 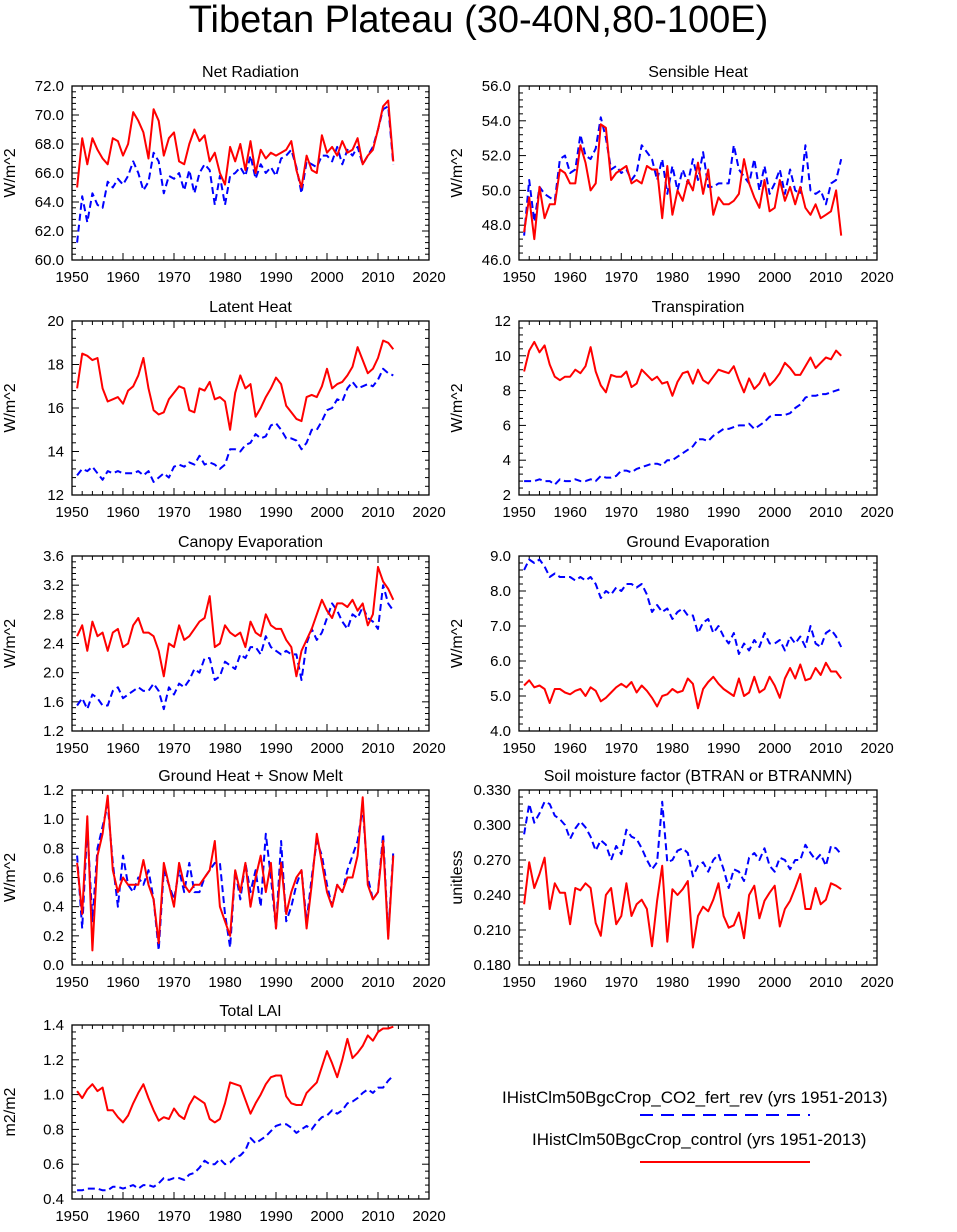 I want to click on y-tick-label: 6.0, so click(x=500, y=661).